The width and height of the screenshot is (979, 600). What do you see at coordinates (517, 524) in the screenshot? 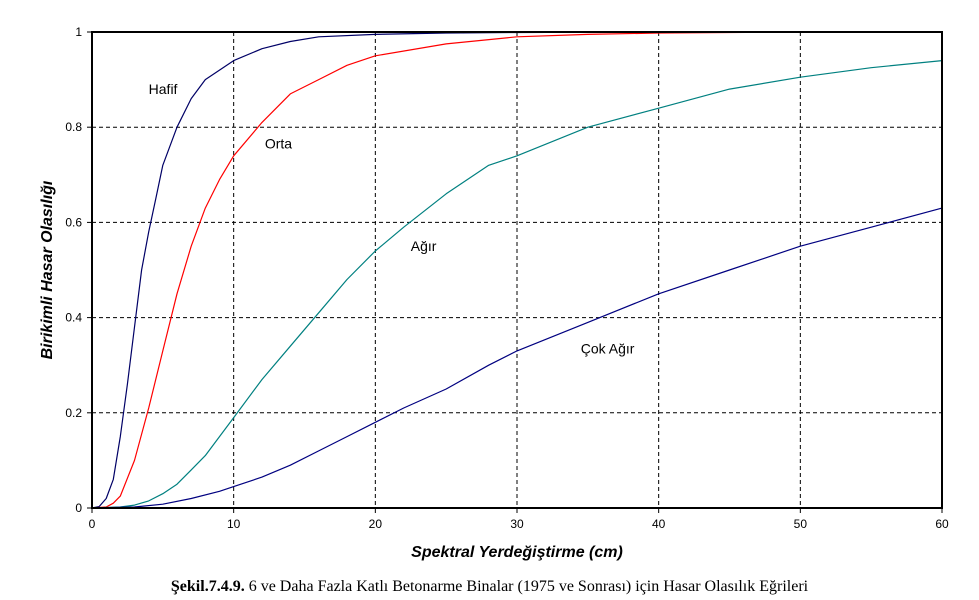
I see `x-tick-label: 30` at bounding box center [517, 524].